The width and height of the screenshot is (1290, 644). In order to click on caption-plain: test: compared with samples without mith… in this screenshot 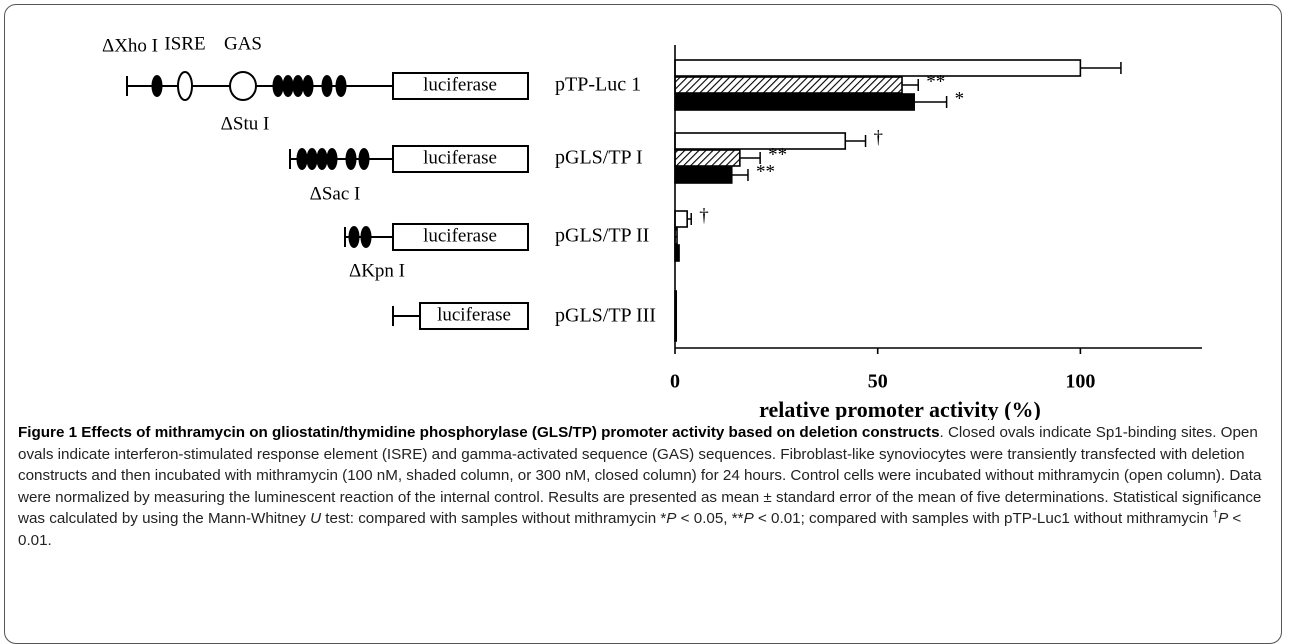, I will do `click(494, 519)`.